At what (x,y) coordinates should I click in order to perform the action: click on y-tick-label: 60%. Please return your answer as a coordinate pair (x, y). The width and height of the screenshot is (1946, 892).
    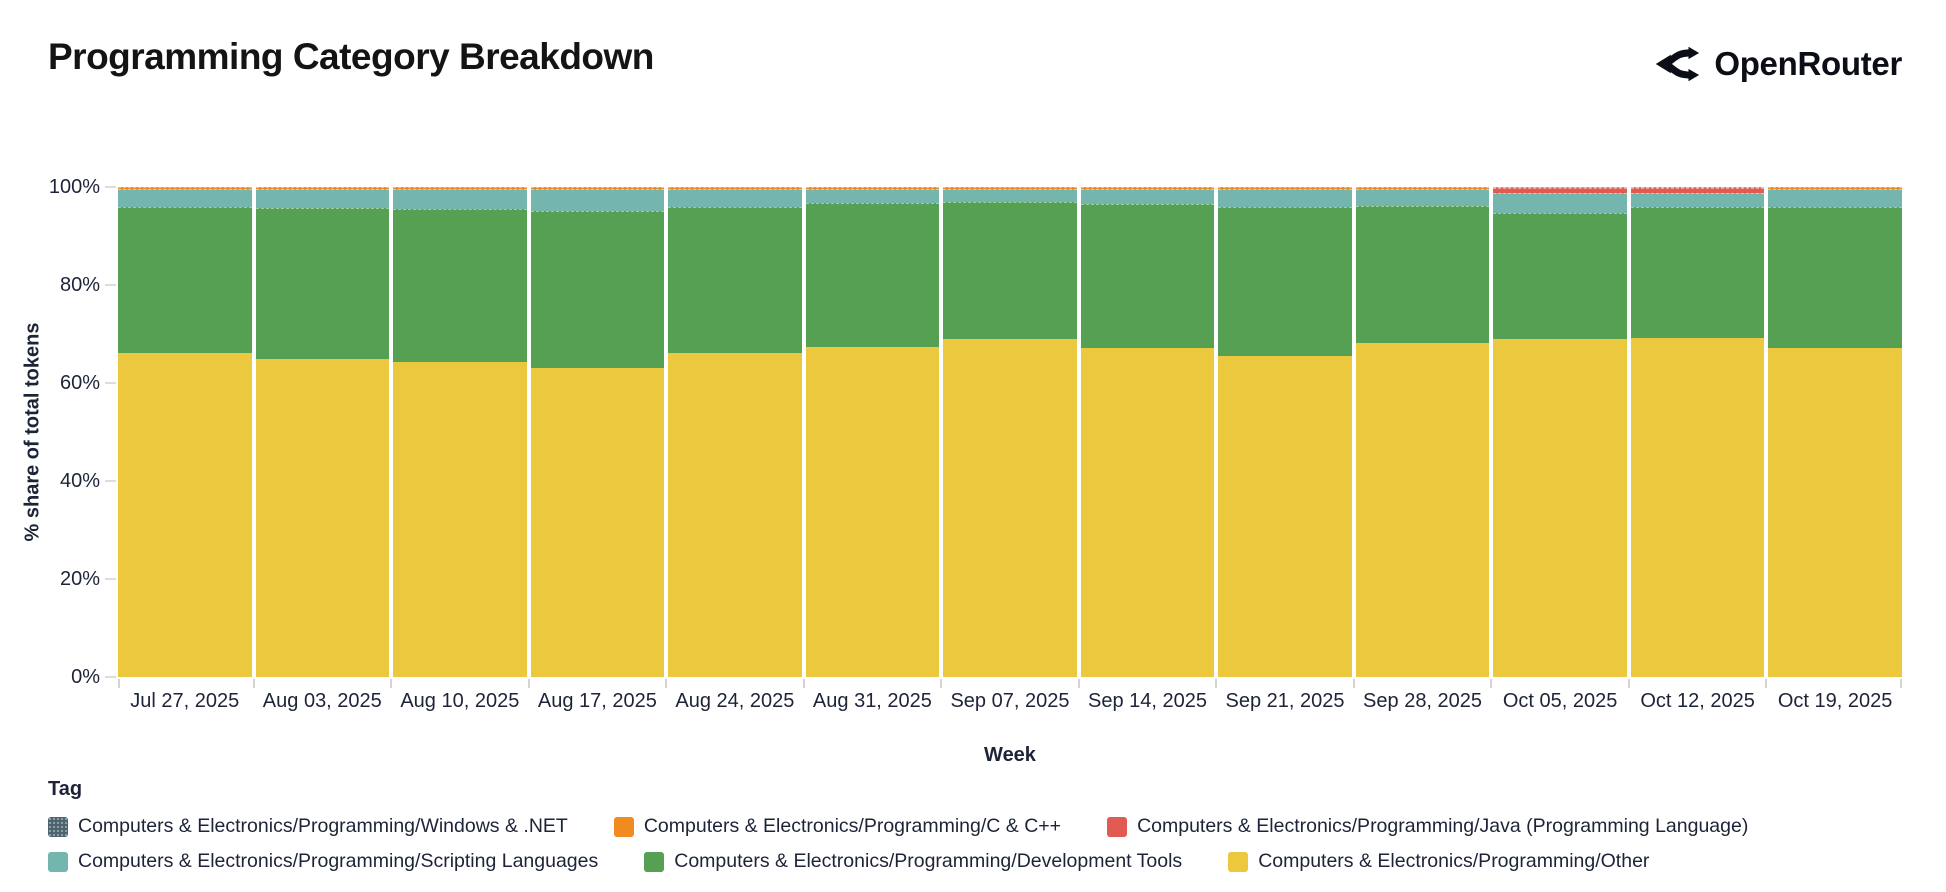
    Looking at the image, I should click on (79, 383).